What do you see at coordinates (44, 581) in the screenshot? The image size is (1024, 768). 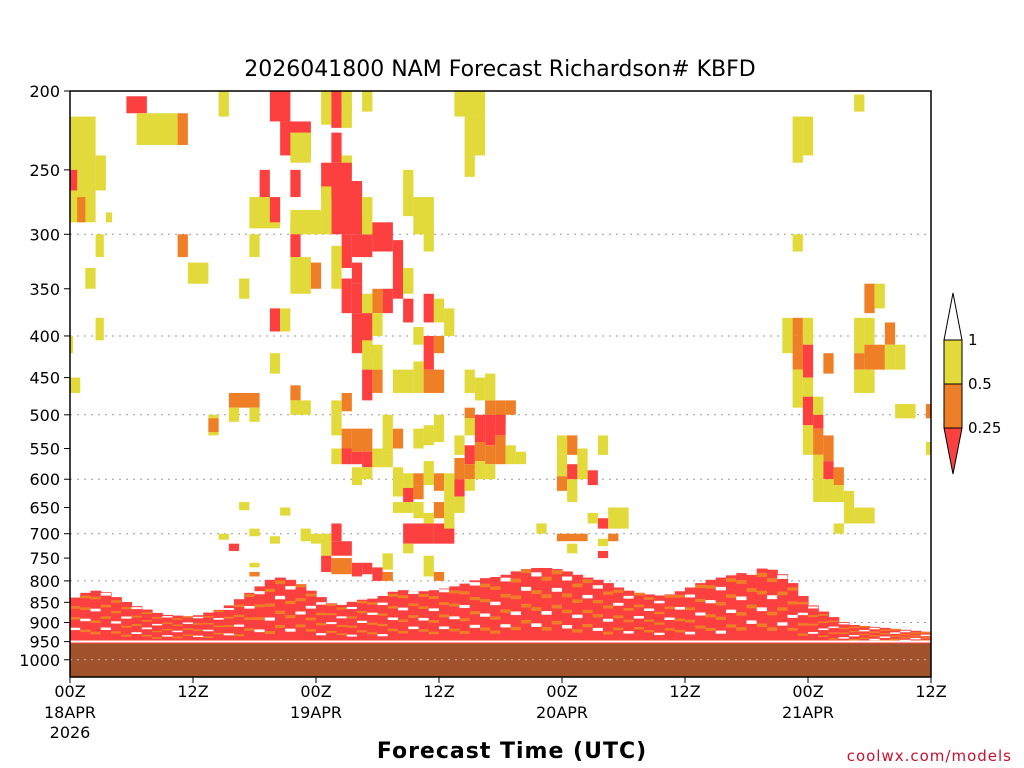 I see `y-tick-label: 800` at bounding box center [44, 581].